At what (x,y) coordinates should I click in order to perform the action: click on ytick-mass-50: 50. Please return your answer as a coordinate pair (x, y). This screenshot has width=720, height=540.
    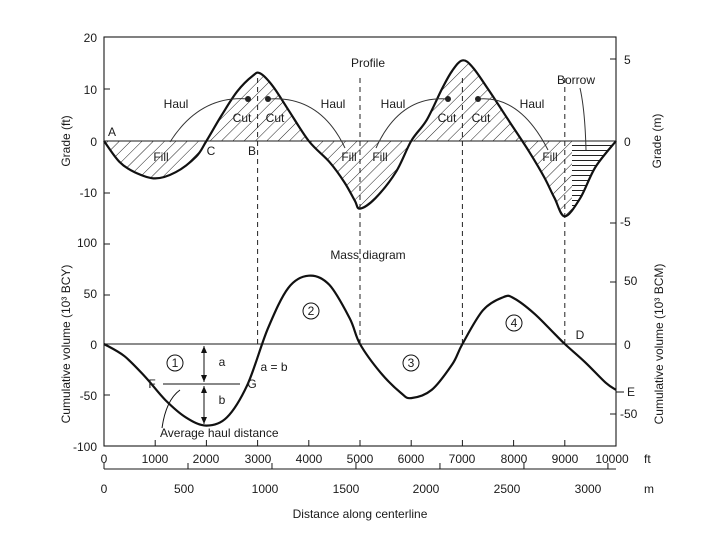
    Looking at the image, I should click on (91, 294).